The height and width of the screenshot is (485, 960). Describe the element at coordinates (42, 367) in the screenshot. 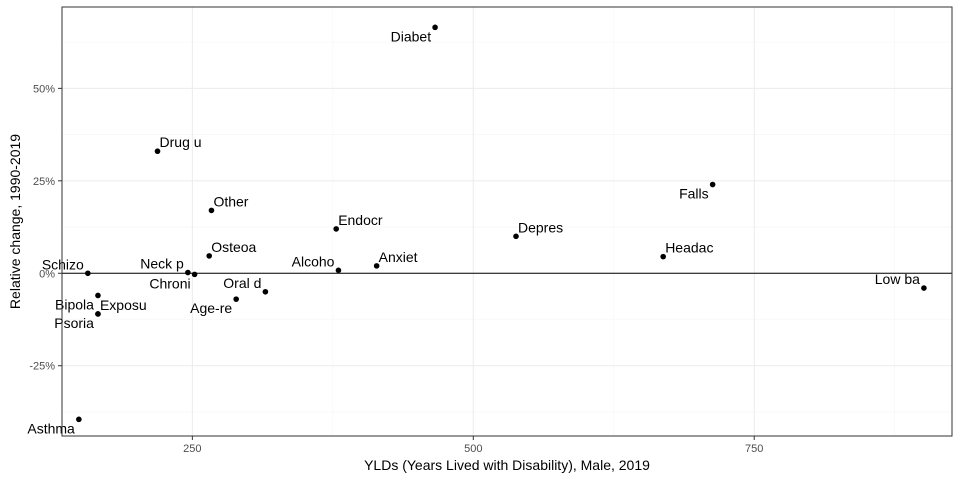

I see `y-tick-label: -25%` at that location.